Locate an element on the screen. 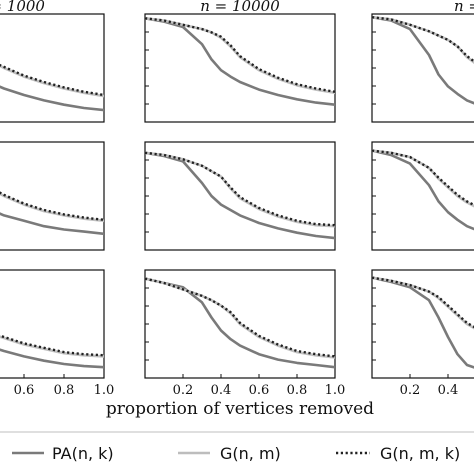 Image resolution: width=474 pixels, height=474 pixels. legend-label: PA(n, k) is located at coordinates (83, 453).